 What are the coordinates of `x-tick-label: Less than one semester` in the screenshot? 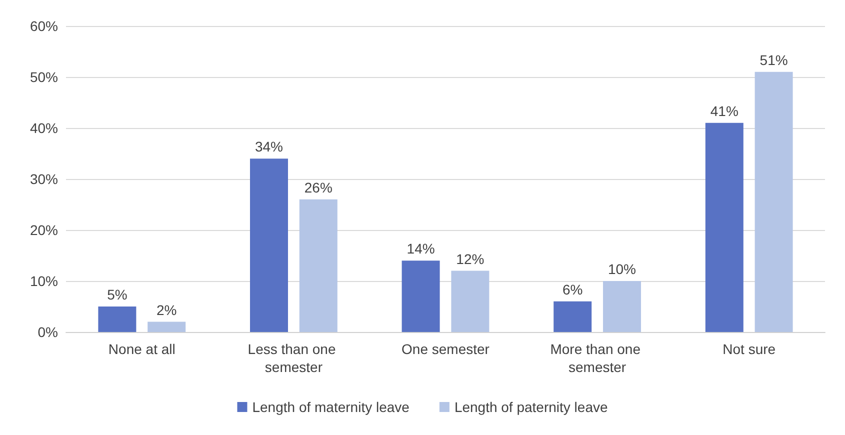 It's located at (294, 358).